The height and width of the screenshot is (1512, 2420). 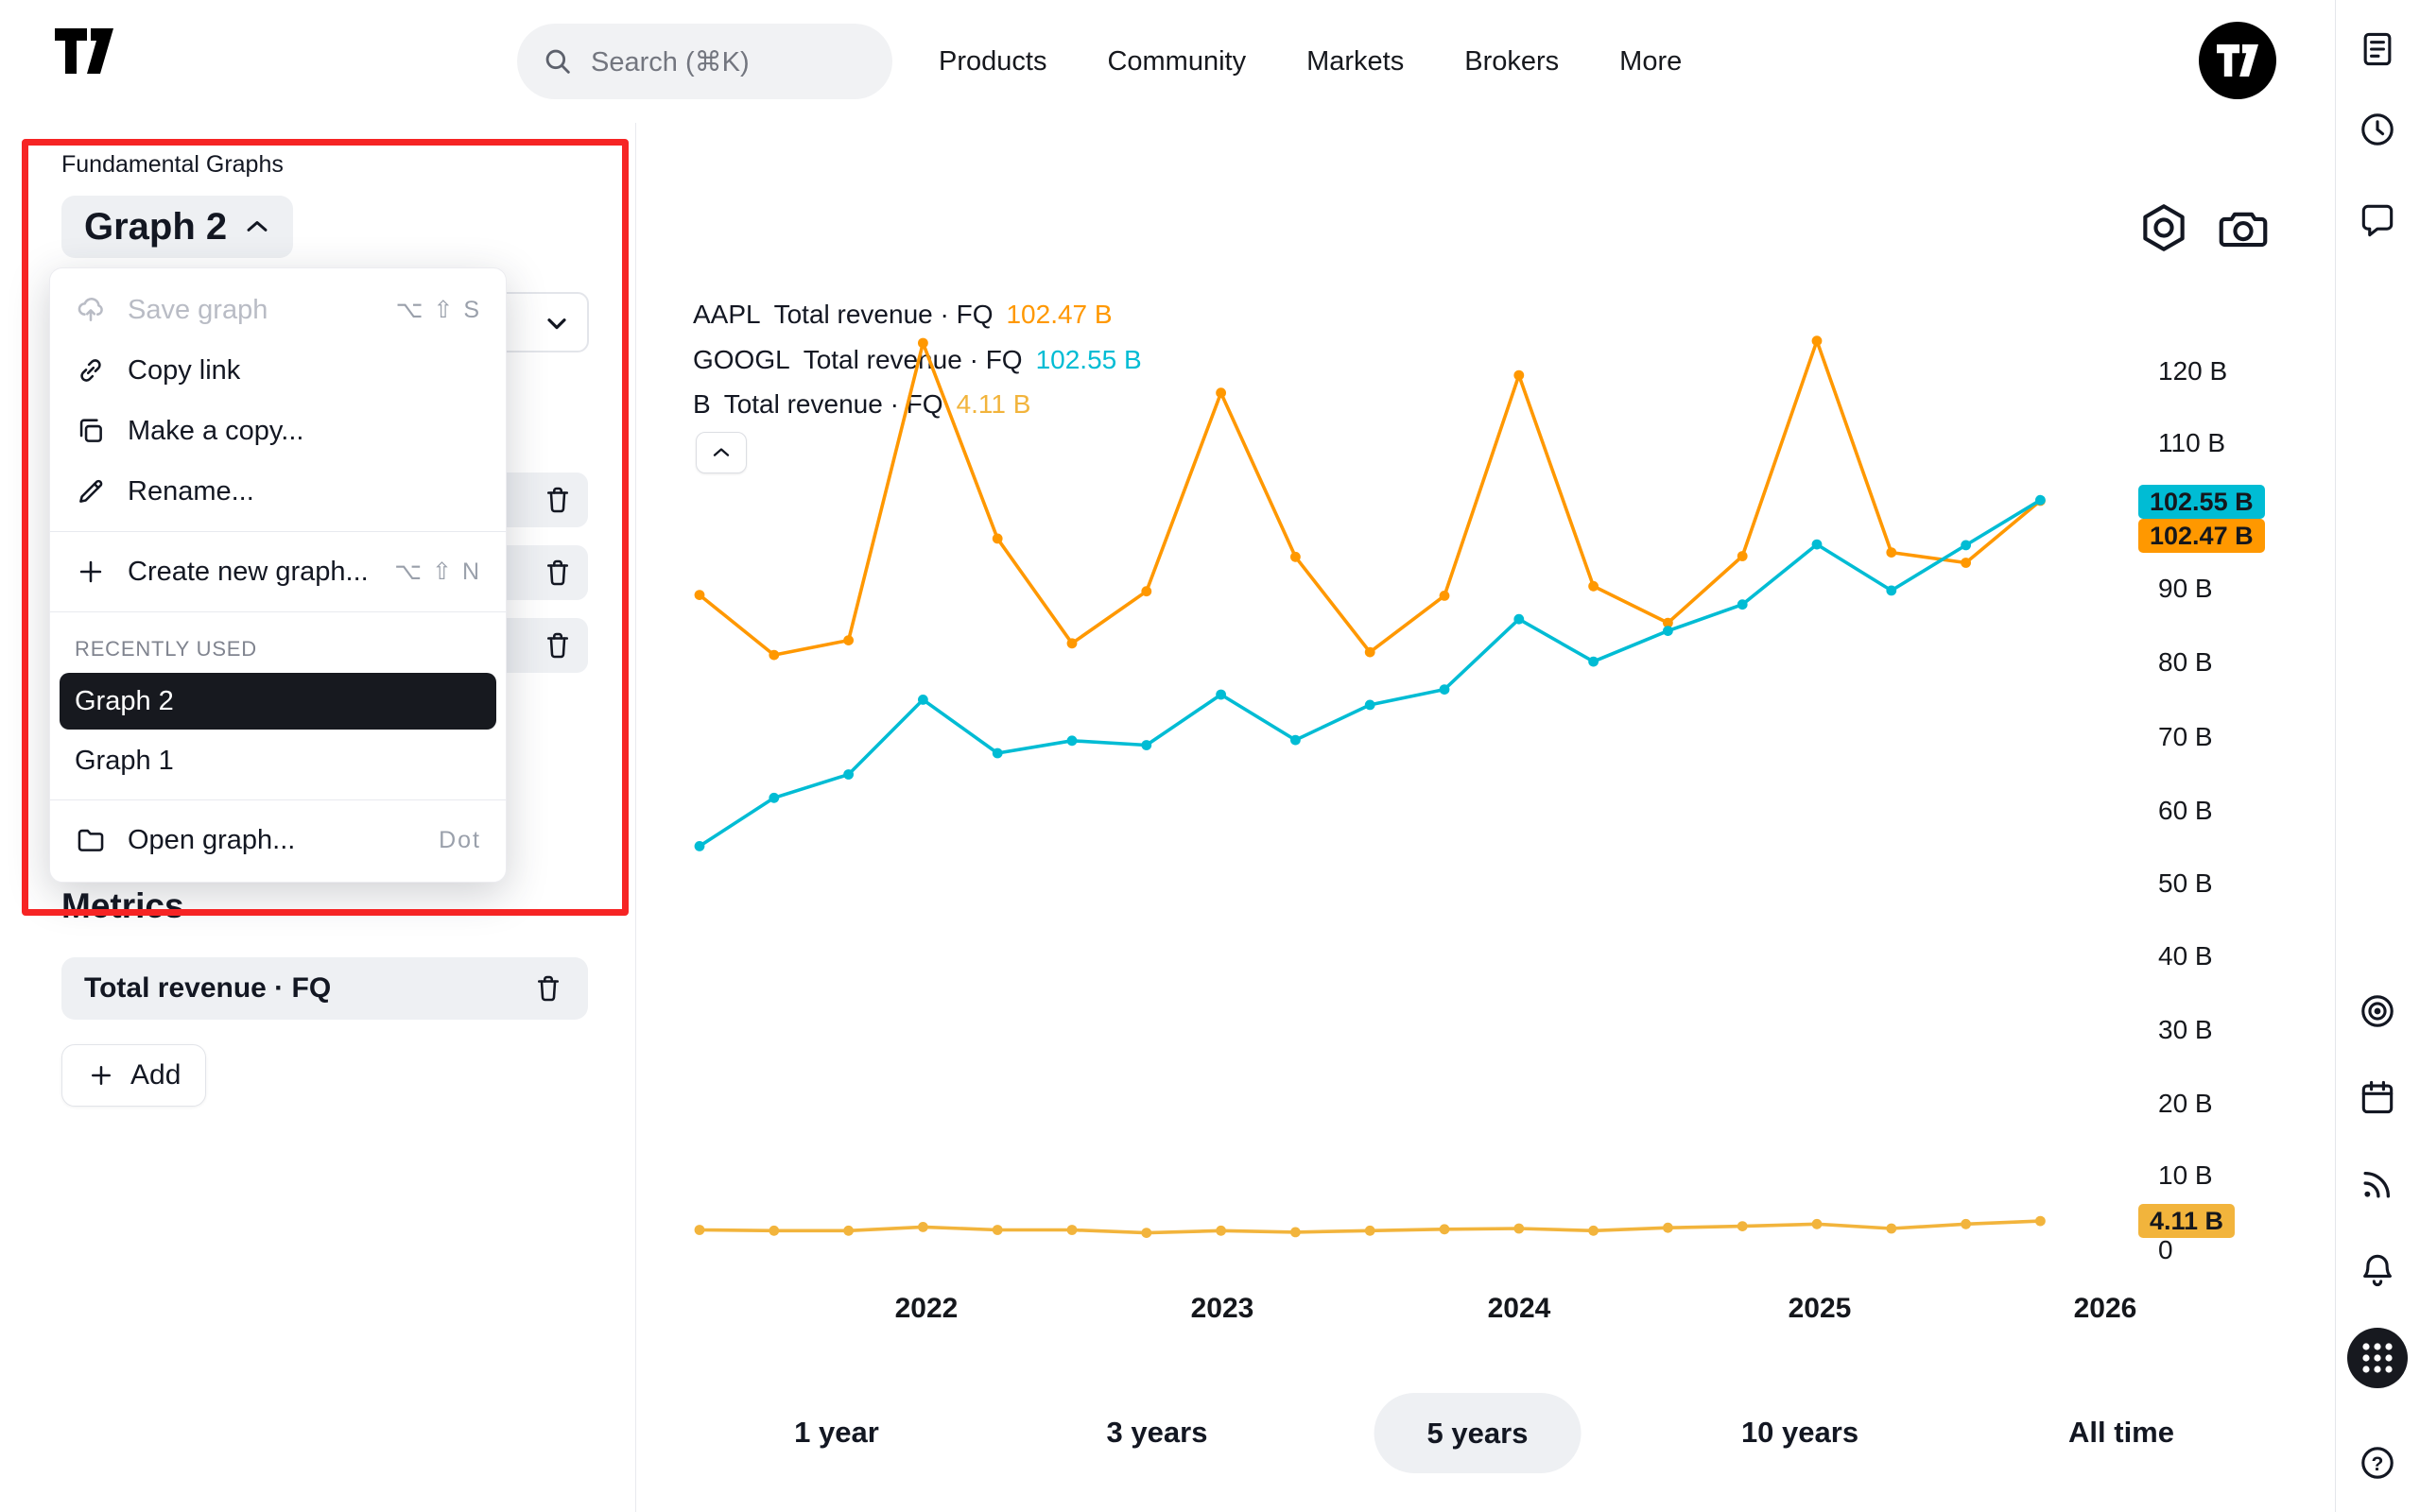 What do you see at coordinates (742, 359) in the screenshot?
I see `legend-symbol: GOOGL` at bounding box center [742, 359].